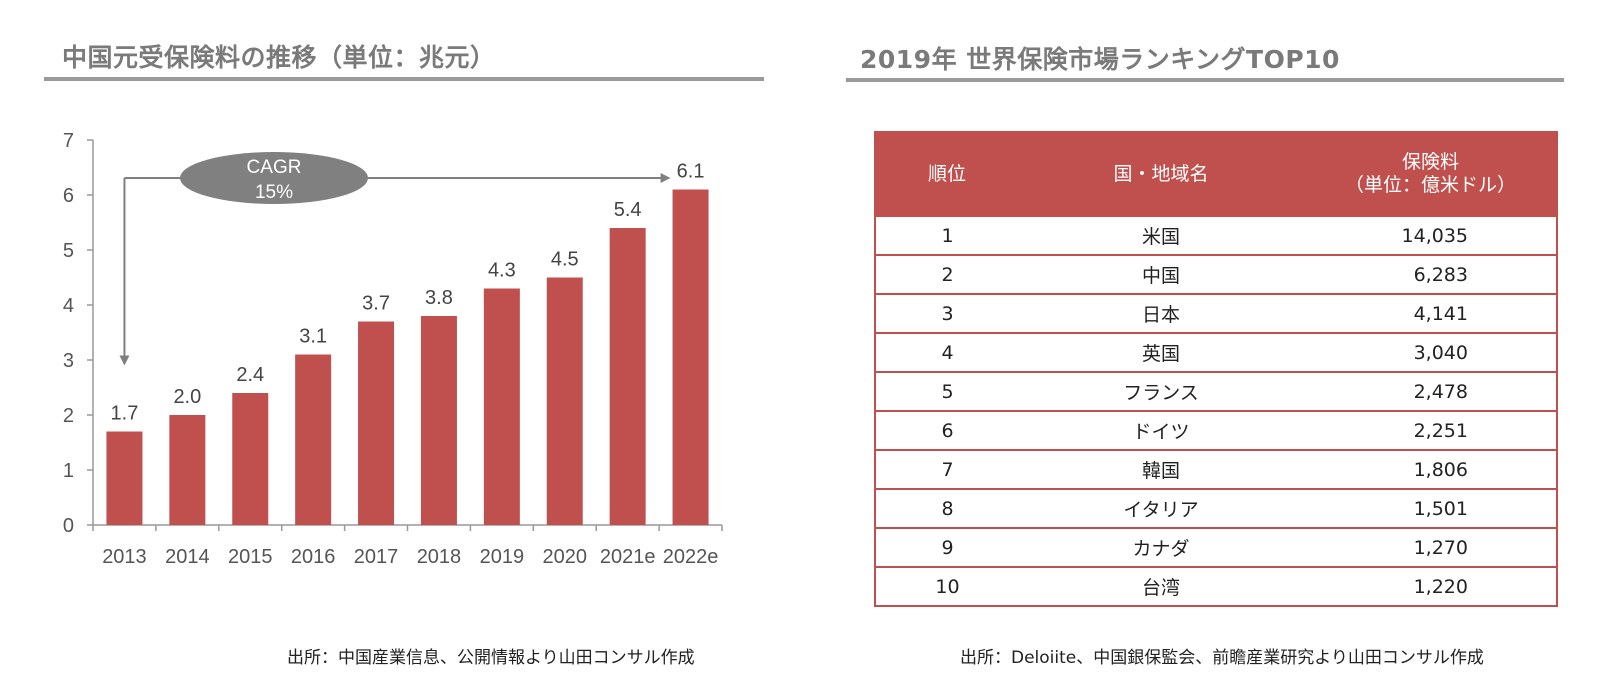  Describe the element at coordinates (1430, 185) in the screenshot. I see `header-premium-line2: （単位：億米ドル）` at that location.